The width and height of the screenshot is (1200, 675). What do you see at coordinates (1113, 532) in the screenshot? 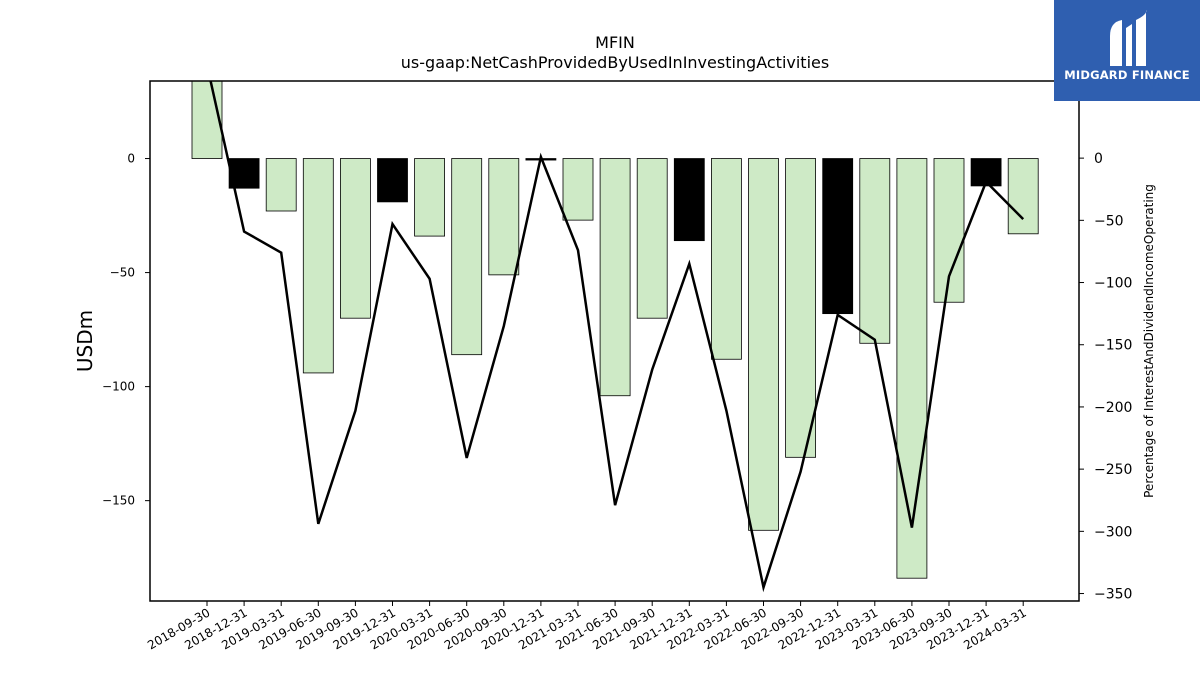
I see `y2-tick-label: −300` at bounding box center [1113, 532].